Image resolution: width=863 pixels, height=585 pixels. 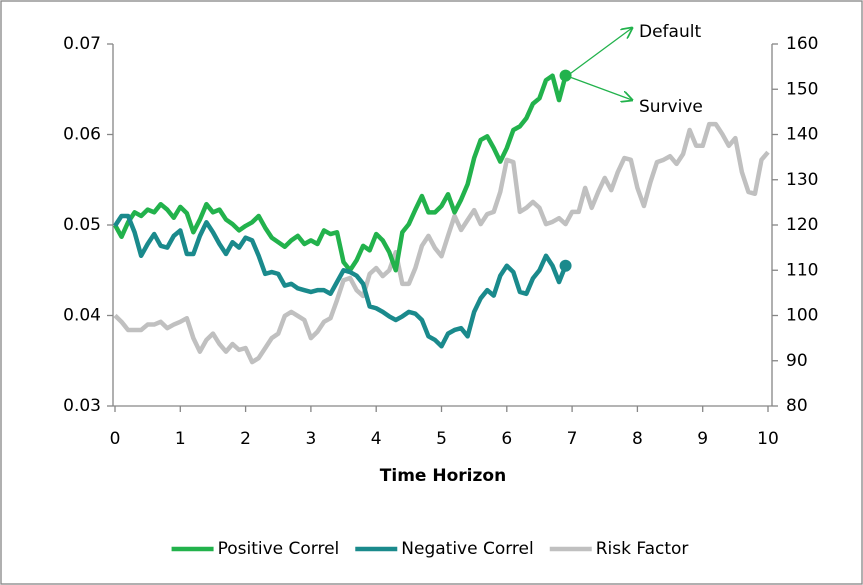 I want to click on y2-tick-label: 110, so click(x=802, y=270).